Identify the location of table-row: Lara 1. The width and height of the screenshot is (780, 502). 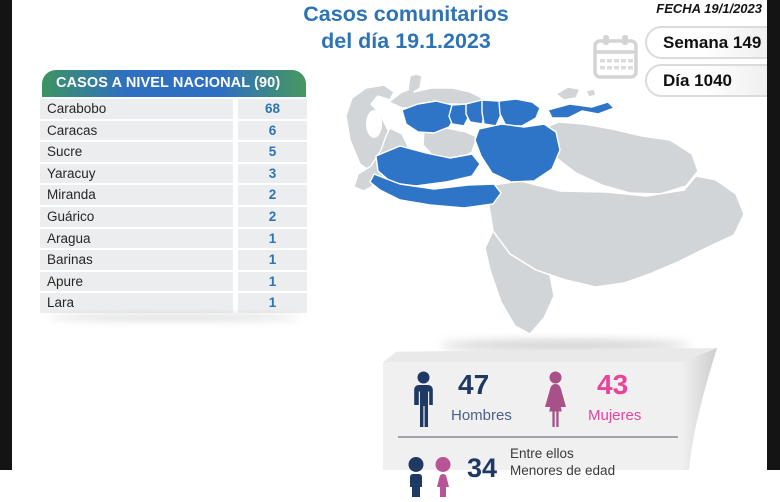
(173, 303).